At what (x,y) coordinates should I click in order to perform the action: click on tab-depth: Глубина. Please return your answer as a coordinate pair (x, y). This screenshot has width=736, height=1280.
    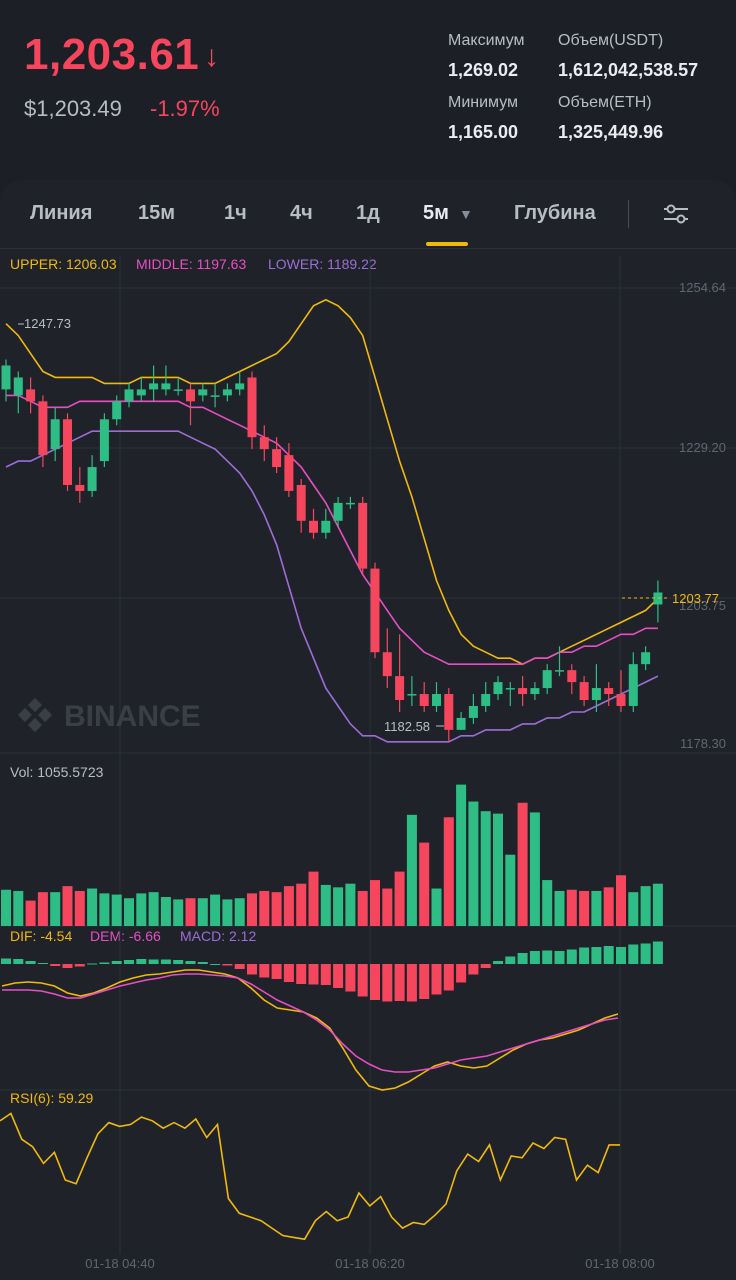
    Looking at the image, I should click on (555, 213).